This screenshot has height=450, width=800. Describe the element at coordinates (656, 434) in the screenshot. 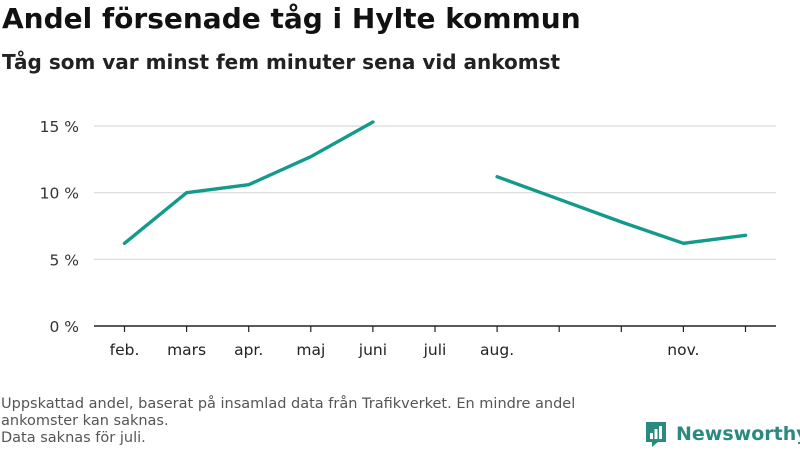

I see `newsworthy-logo-icon` at that location.